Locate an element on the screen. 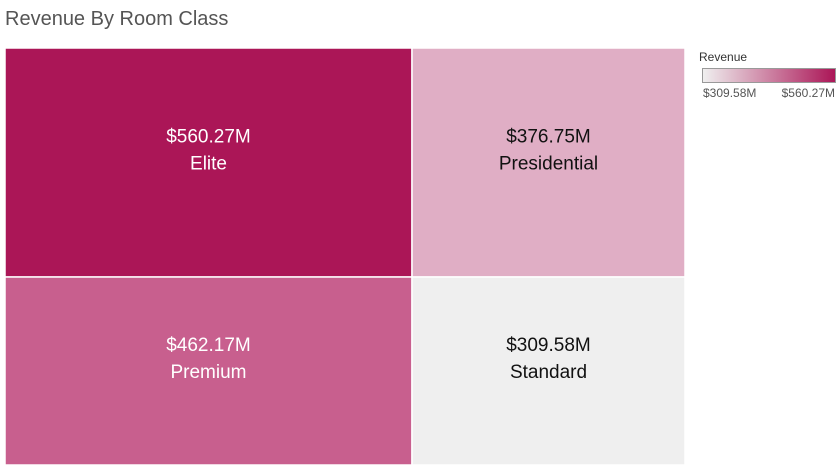 The height and width of the screenshot is (469, 839). tile-value-label-presidential: $376.75M is located at coordinates (548, 137).